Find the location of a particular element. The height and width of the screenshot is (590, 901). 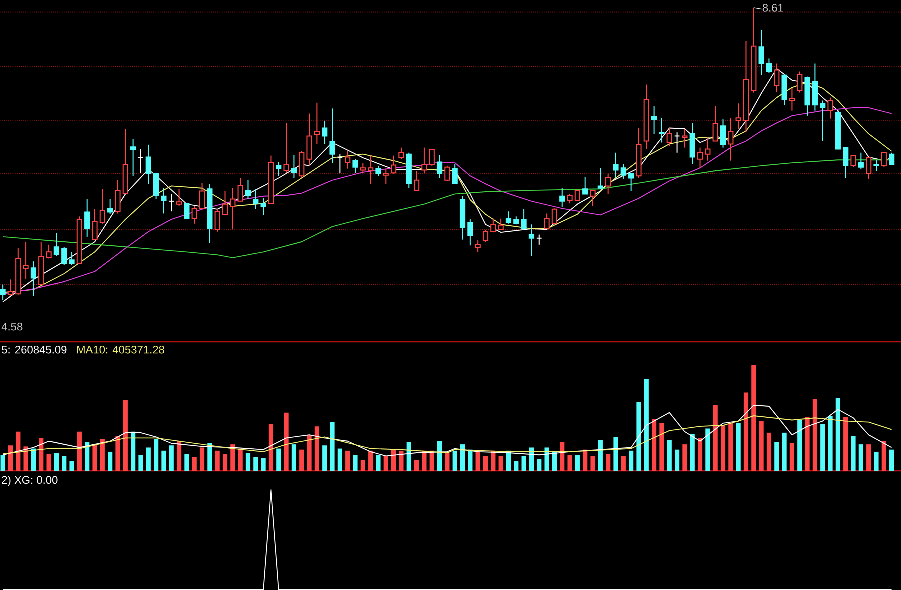

annotation: 8.61 is located at coordinates (773, 8).